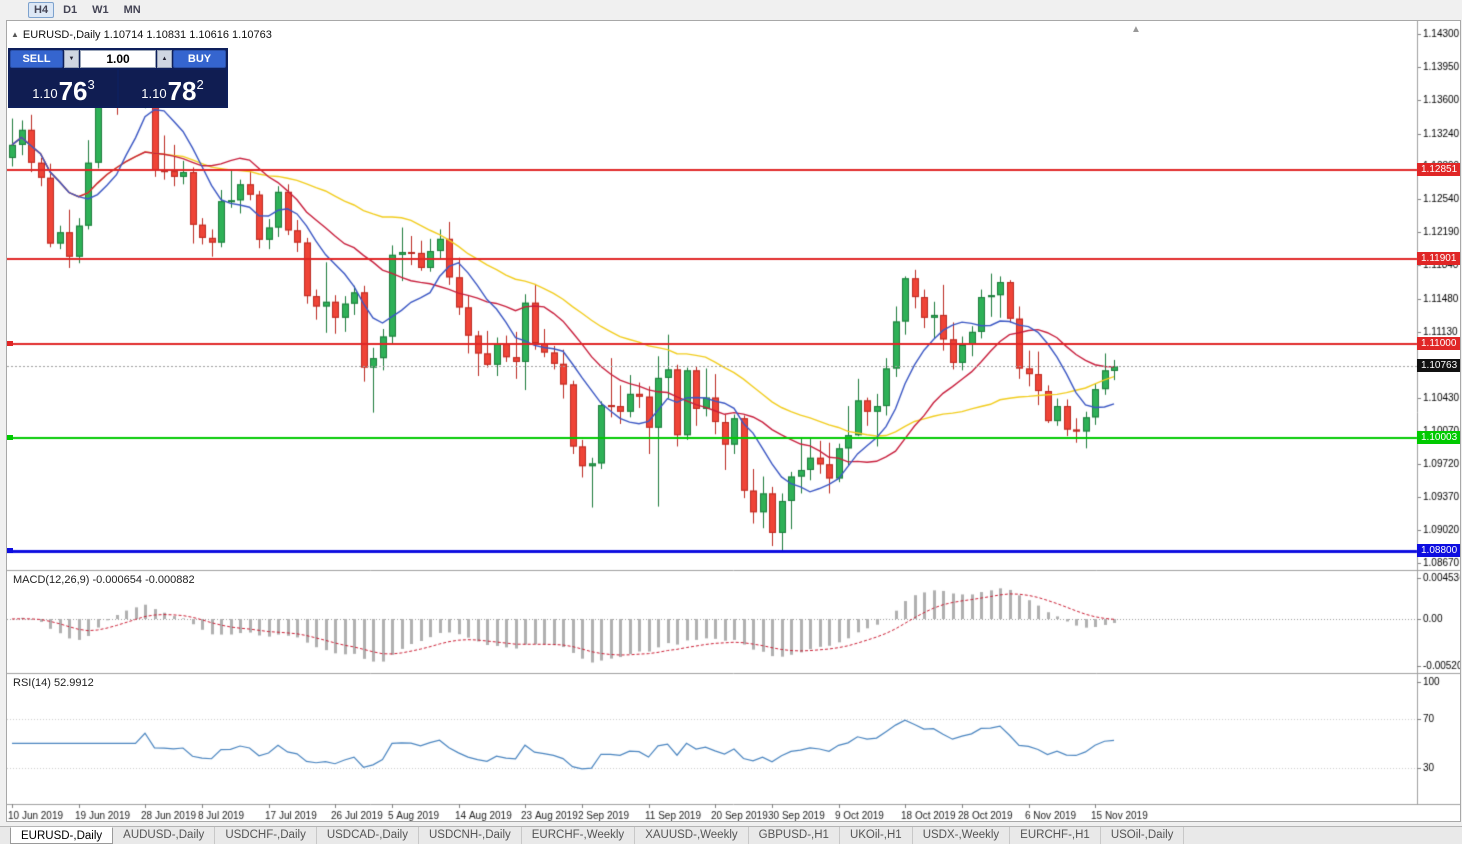 The height and width of the screenshot is (844, 1462). What do you see at coordinates (1438, 169) in the screenshot?
I see `hline-price-badge: 1.12851` at bounding box center [1438, 169].